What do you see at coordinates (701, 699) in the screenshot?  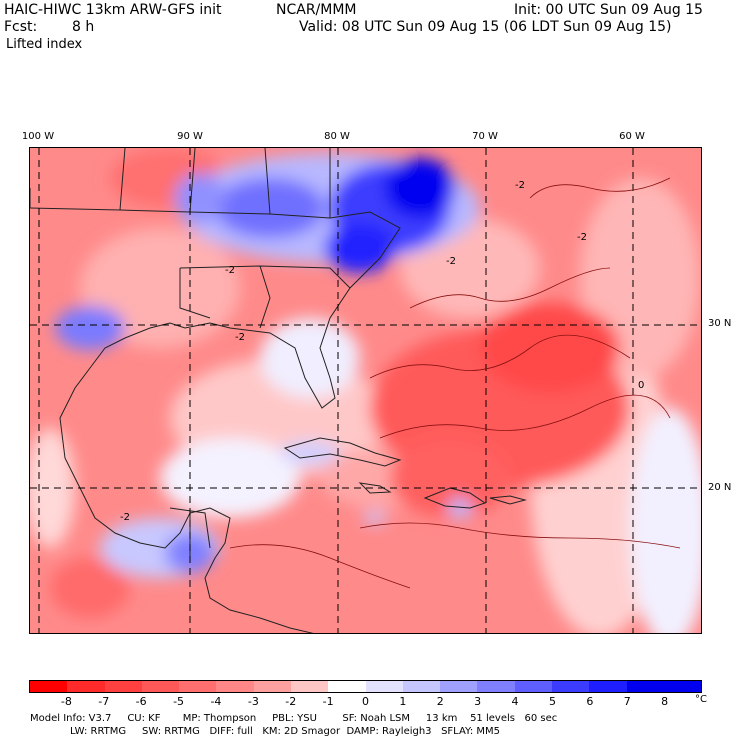 I see `colorbar-unit: °C` at bounding box center [701, 699].